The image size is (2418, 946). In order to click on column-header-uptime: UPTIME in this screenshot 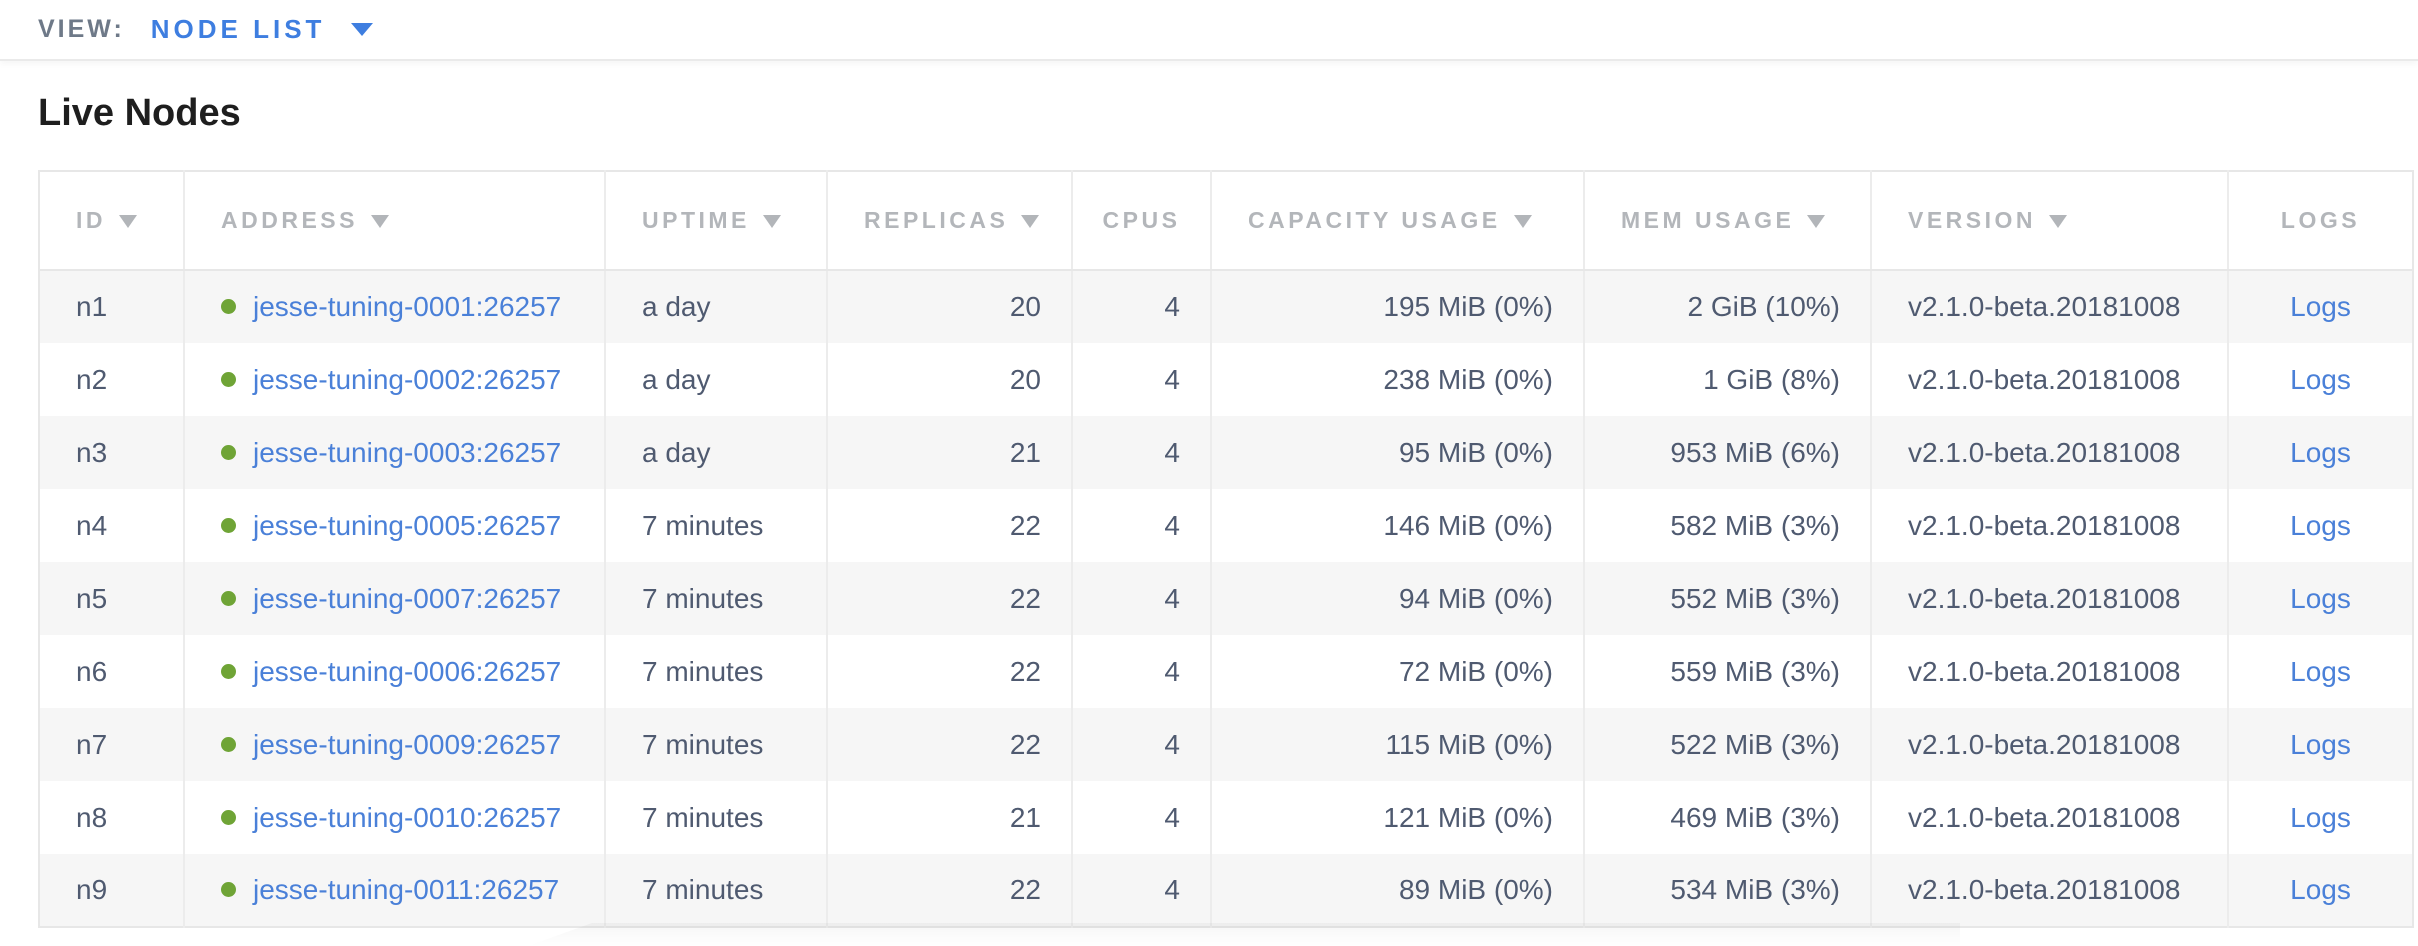, I will do `click(715, 221)`.